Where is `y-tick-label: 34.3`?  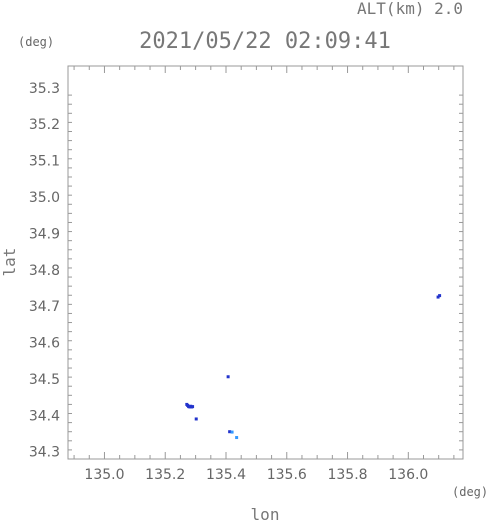 y-tick-label: 34.3 is located at coordinates (44, 453).